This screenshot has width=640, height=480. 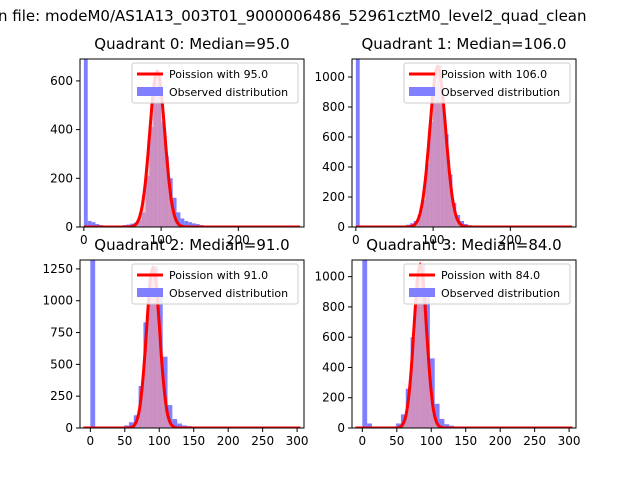 I want to click on legend: Poission with 95.0 Observed distribution, so click(x=215, y=83).